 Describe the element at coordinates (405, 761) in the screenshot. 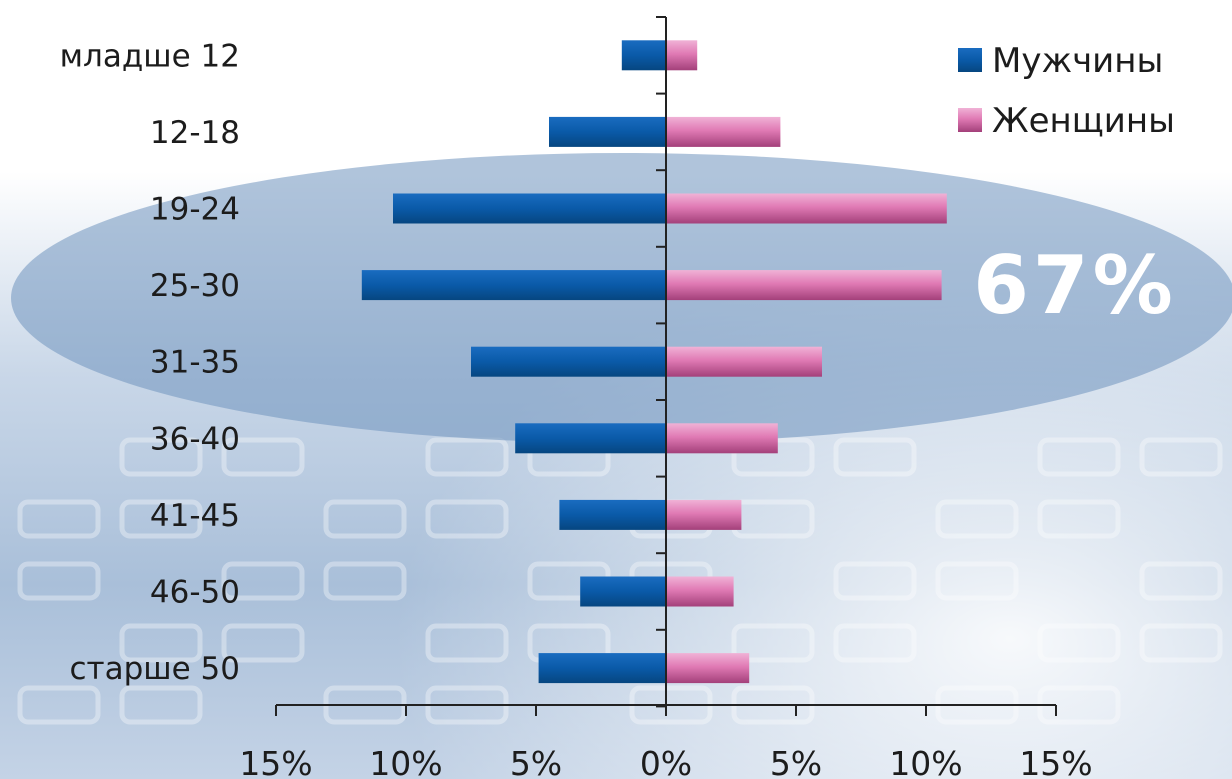

I see `x-tick-label-1: 10%` at that location.